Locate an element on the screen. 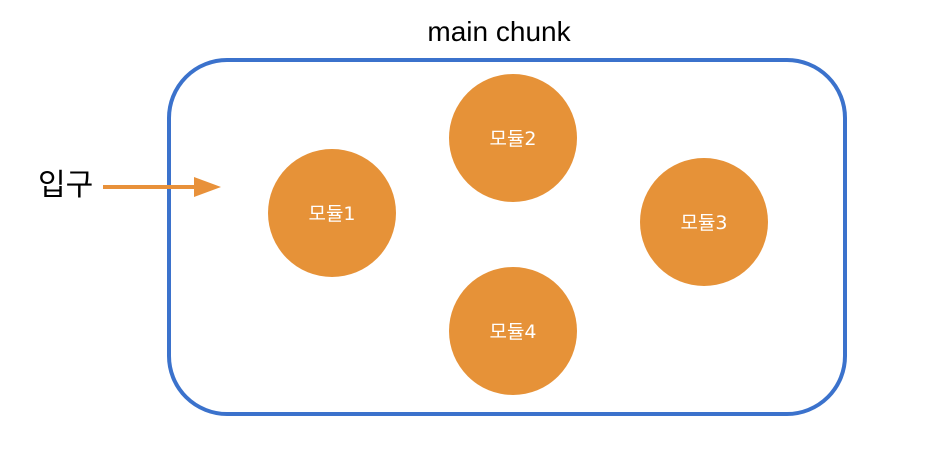 The width and height of the screenshot is (934, 454). module-2: 모듈2 is located at coordinates (513, 138).